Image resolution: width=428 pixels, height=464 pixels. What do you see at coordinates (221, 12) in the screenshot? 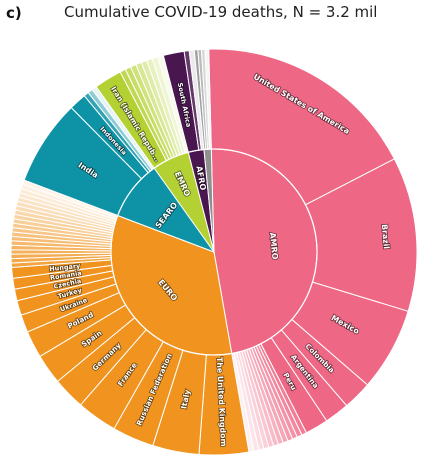
I see `chart-title: Cumulative COVID-19 deaths, N = 3.2 mil` at bounding box center [221, 12].